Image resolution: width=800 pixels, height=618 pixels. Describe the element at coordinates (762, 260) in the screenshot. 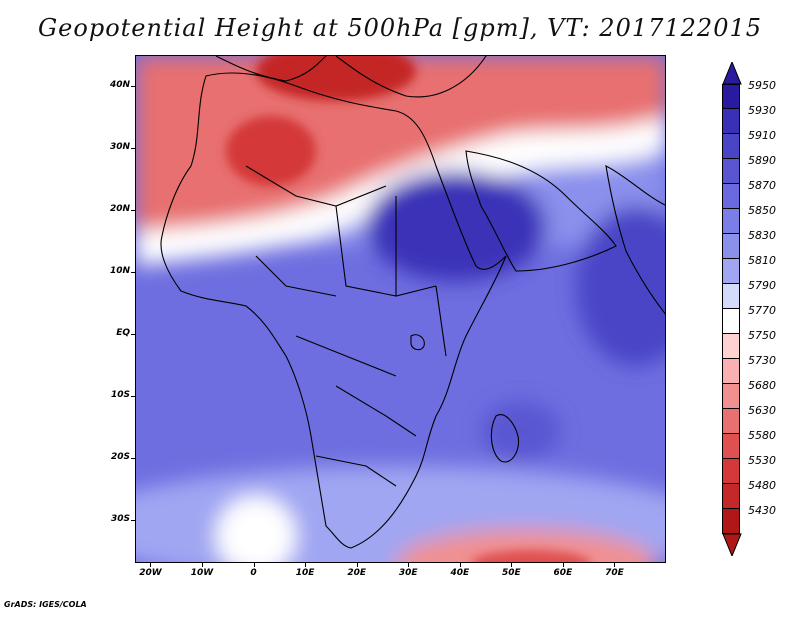

I see `colorbar-label: 5810` at that location.